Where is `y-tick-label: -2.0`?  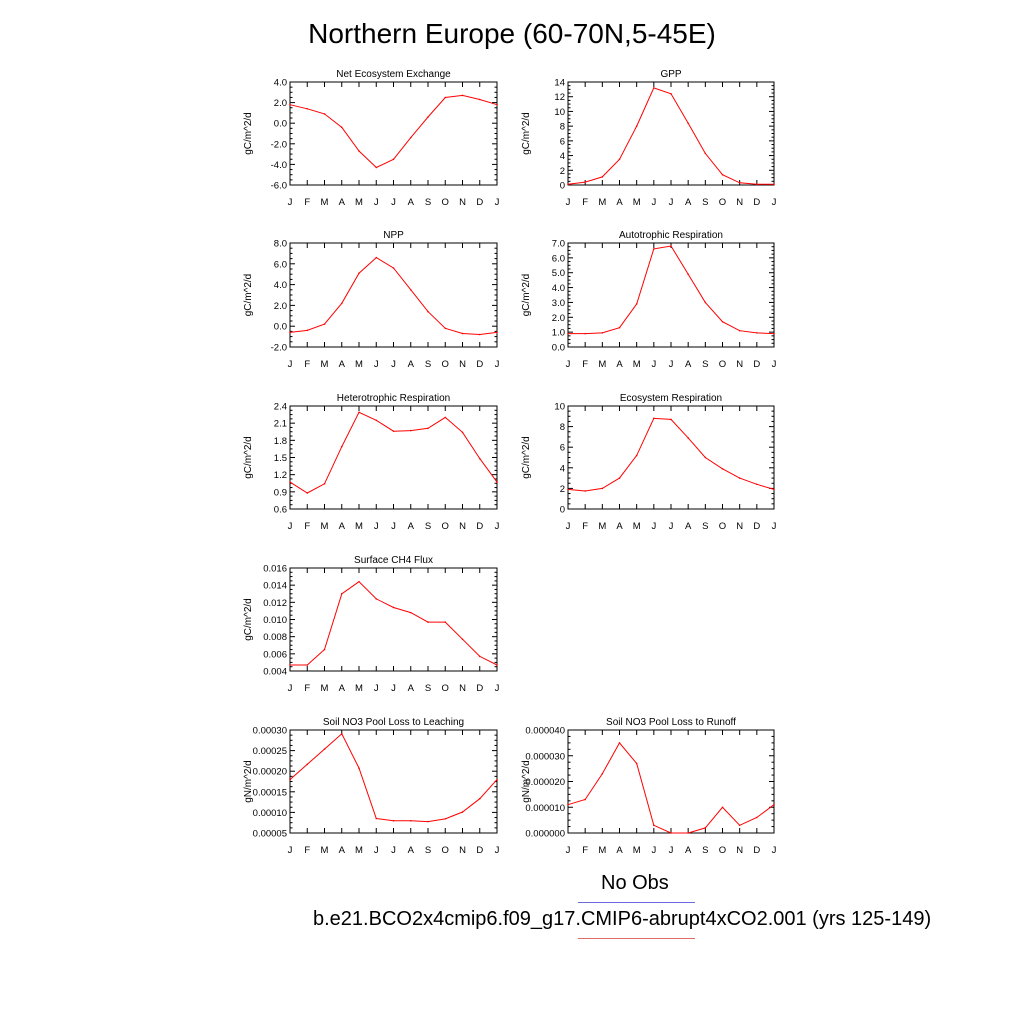 y-tick-label: -2.0 is located at coordinates (279, 144).